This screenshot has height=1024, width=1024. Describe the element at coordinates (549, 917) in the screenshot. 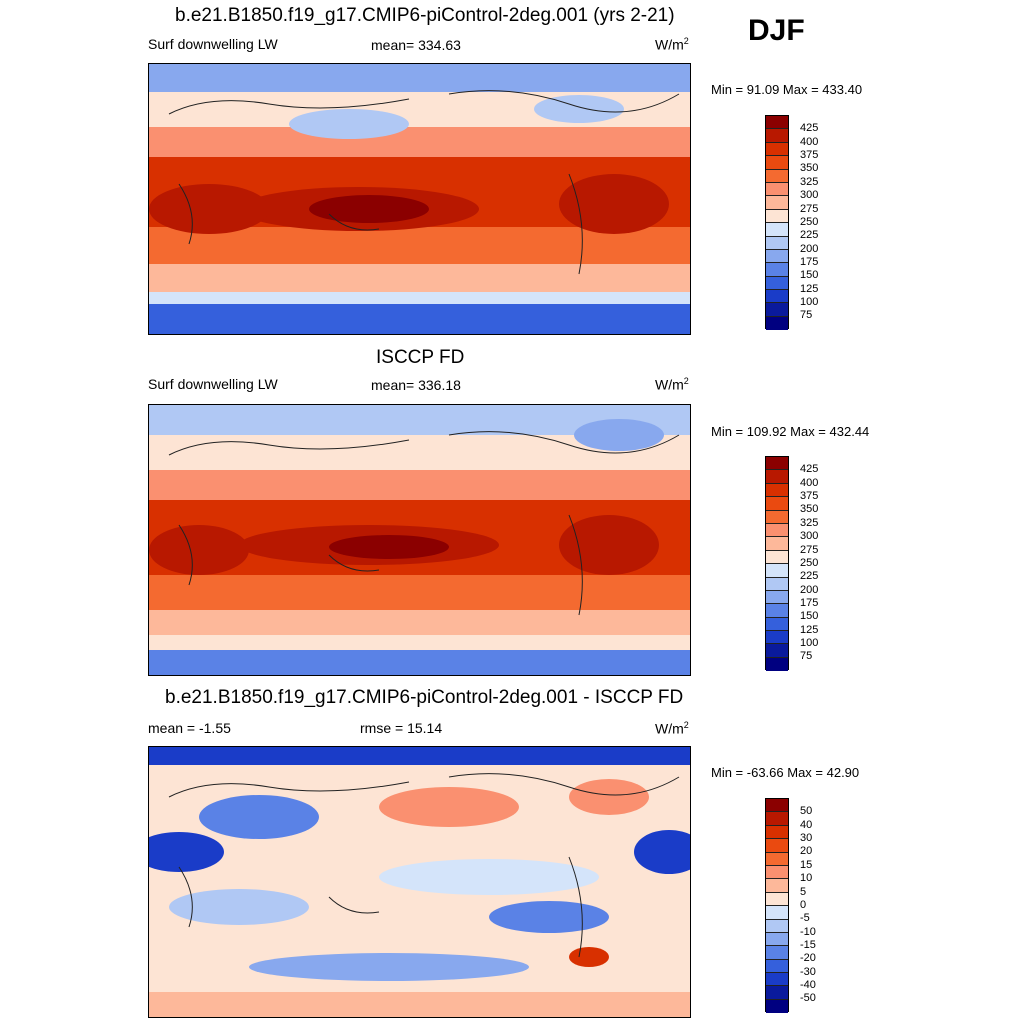

I see `se-pacific-negative` at that location.